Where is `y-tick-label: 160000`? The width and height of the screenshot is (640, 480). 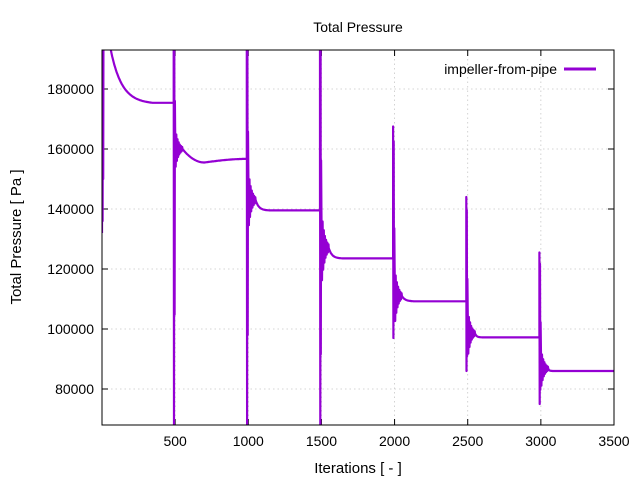
y-tick-label: 160000 is located at coordinates (70, 149).